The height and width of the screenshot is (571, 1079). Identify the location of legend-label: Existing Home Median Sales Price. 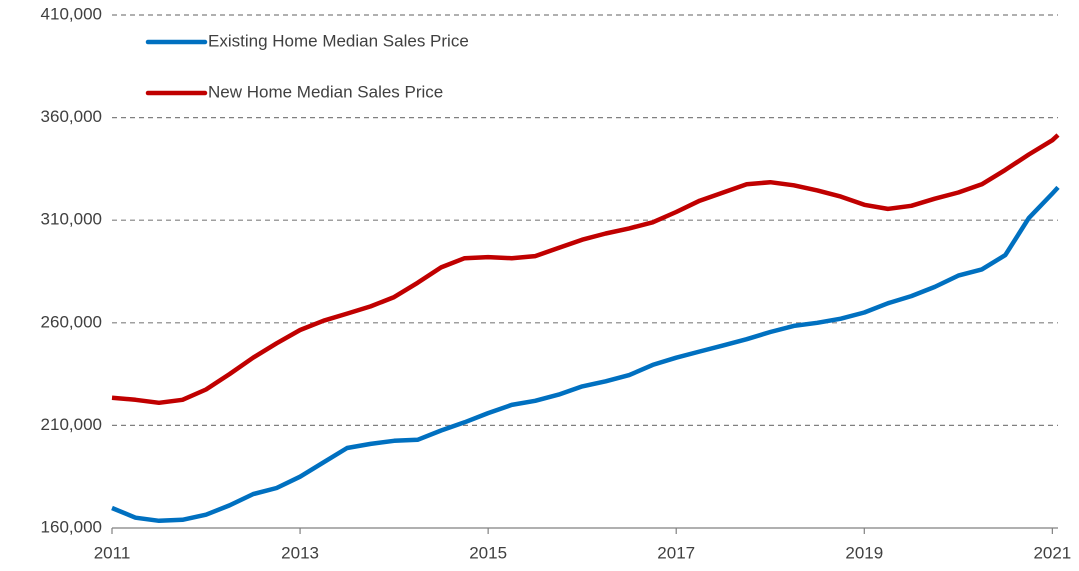
(338, 40).